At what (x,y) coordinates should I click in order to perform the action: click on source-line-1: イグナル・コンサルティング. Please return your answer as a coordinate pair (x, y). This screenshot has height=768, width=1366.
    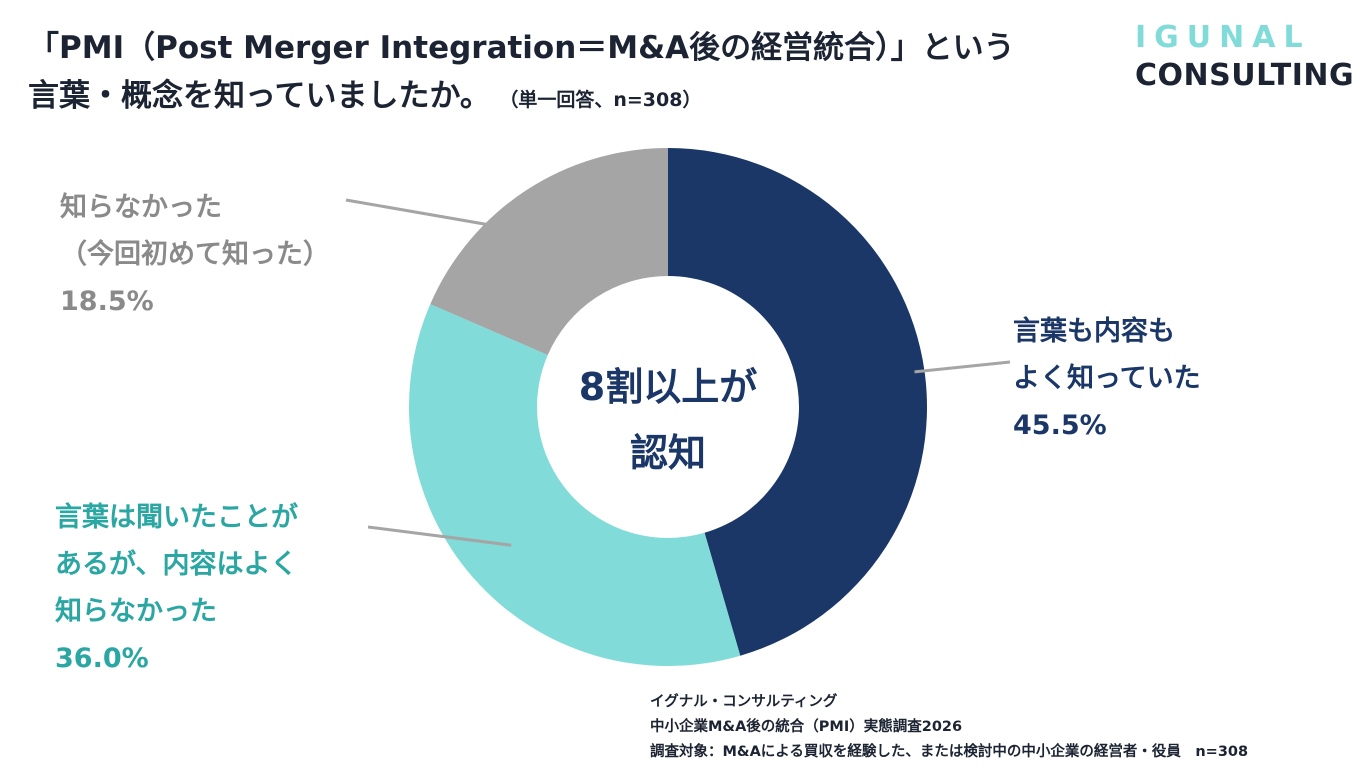
    Looking at the image, I should click on (744, 702).